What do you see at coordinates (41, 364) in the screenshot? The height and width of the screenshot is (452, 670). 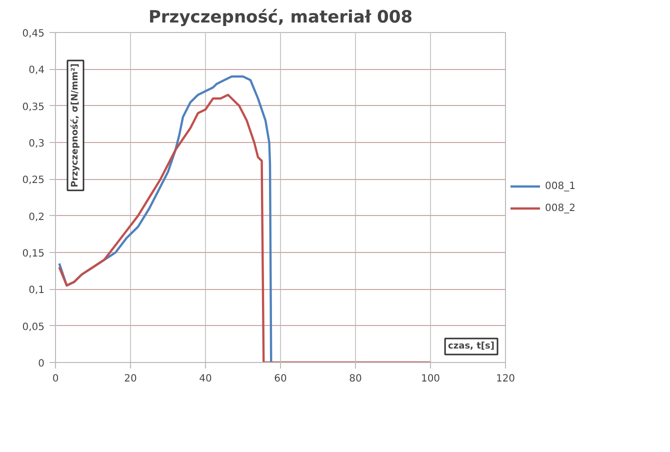 I see `y-tick-label: 0` at bounding box center [41, 364].